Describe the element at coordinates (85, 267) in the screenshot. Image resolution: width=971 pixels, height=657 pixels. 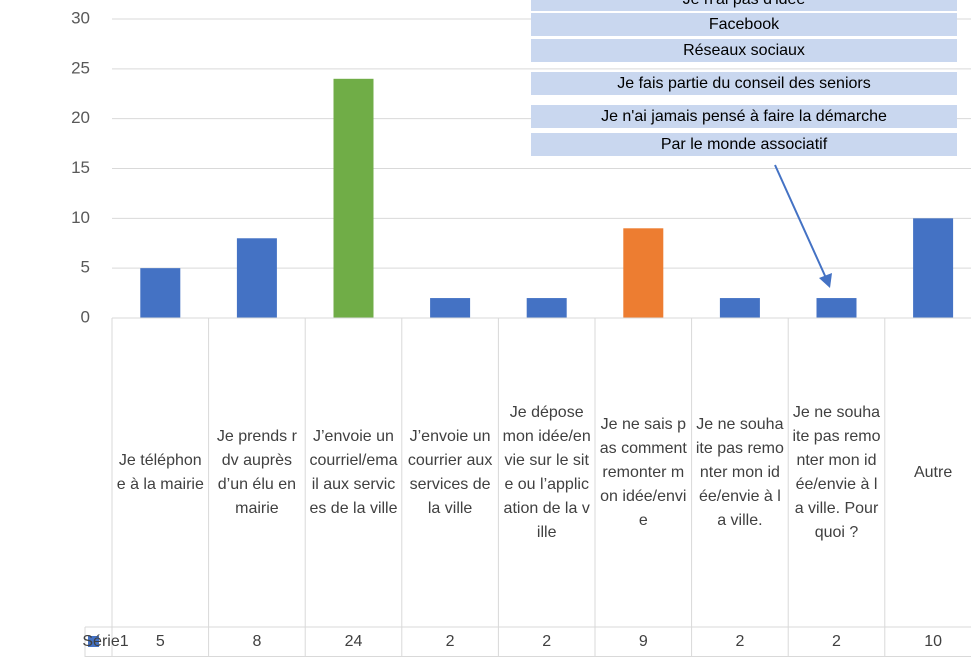
I see `y-tick-label: 5` at that location.